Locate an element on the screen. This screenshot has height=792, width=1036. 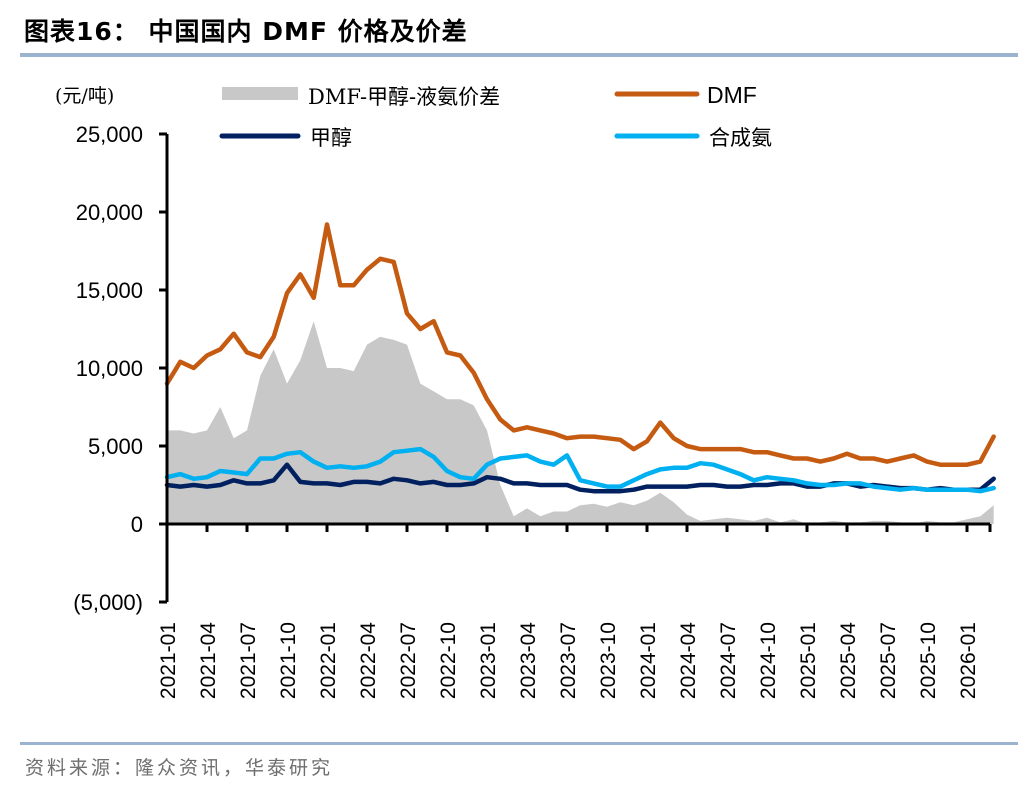
chart-title: 图表16： 中国国内 DMF 价格及价差 is located at coordinates (246, 31).